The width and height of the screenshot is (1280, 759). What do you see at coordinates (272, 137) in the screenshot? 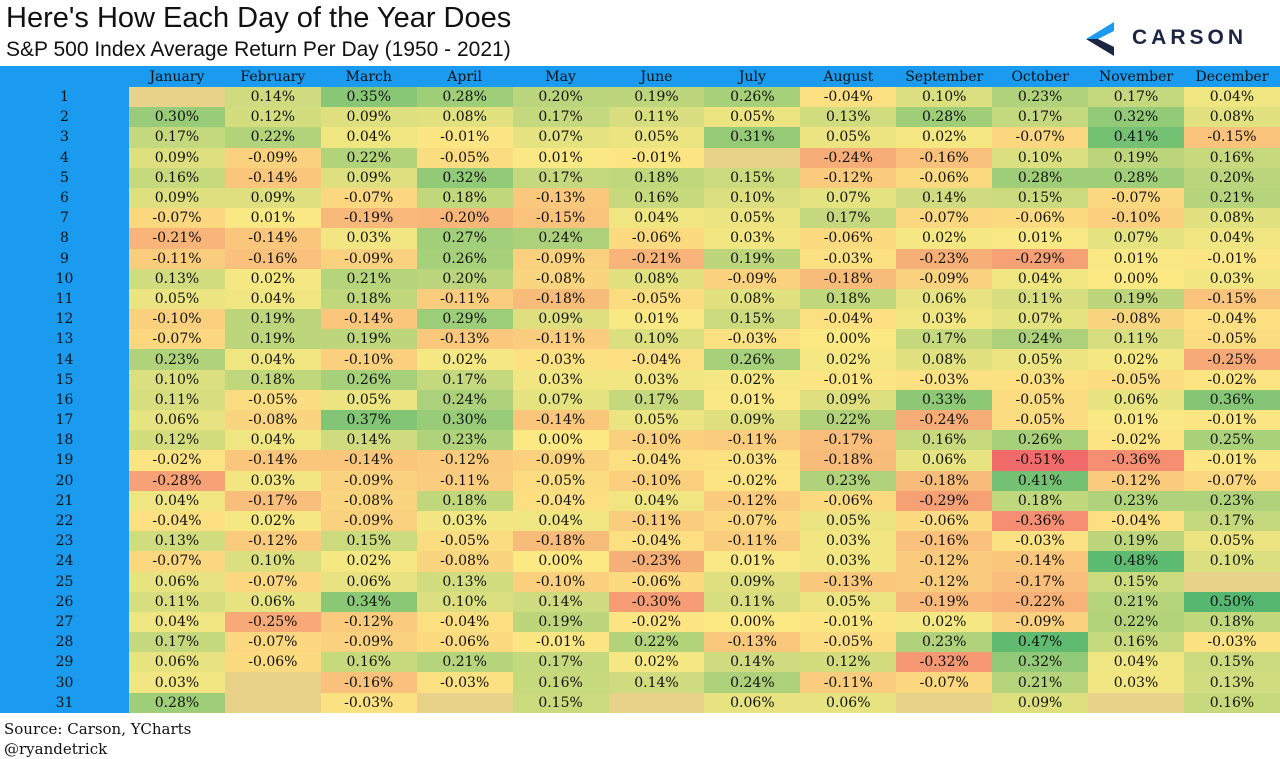
I see `return-cell: 0.22%` at bounding box center [272, 137].